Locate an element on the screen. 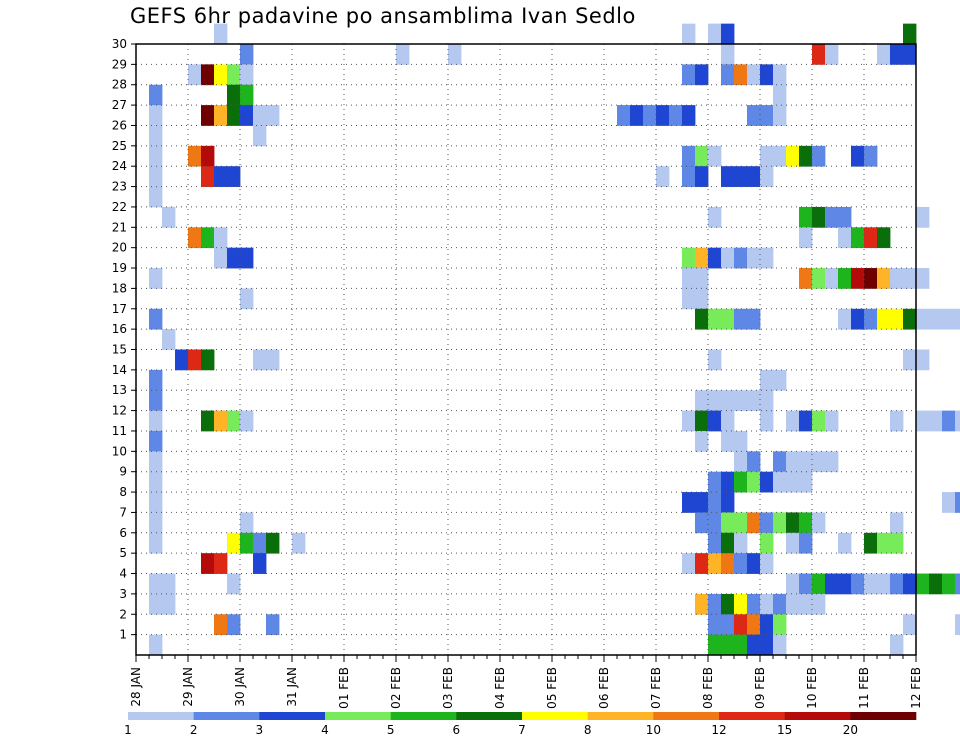 The width and height of the screenshot is (960, 742). y-tick-label: 21 is located at coordinates (119, 227).